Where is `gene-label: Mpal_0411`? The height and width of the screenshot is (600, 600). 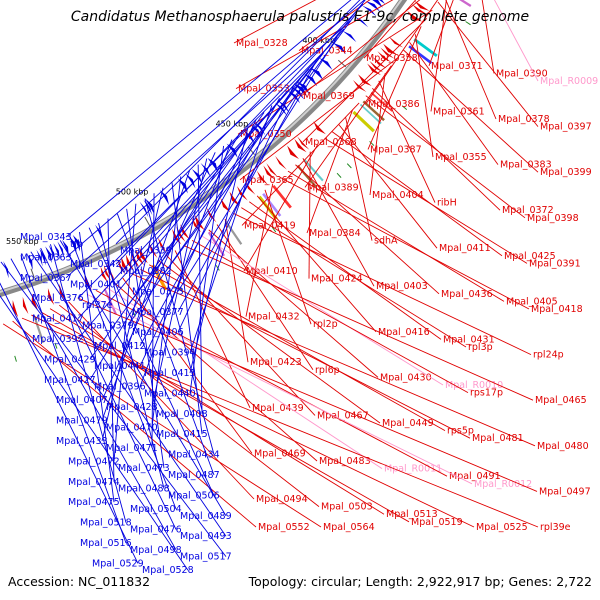
gene-label: Mpal_0411 is located at coordinates (465, 248).